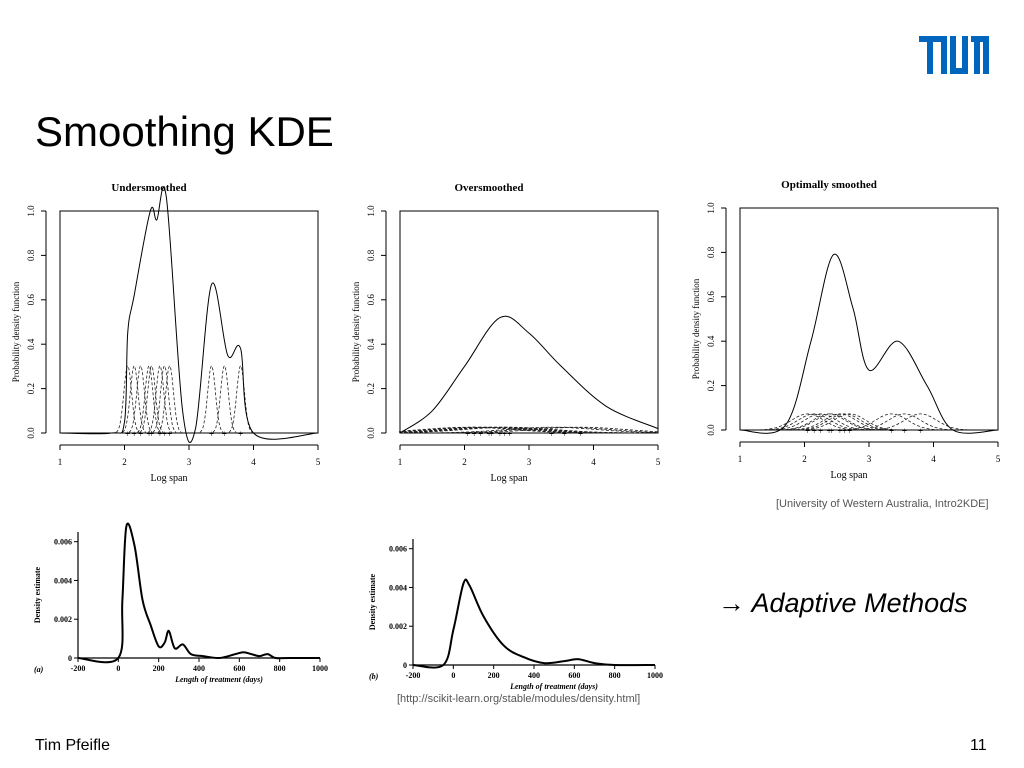 Image resolution: width=1024 pixels, height=768 pixels. What do you see at coordinates (31, 300) in the screenshot?
I see `y-tick-label: 0.6` at bounding box center [31, 300].